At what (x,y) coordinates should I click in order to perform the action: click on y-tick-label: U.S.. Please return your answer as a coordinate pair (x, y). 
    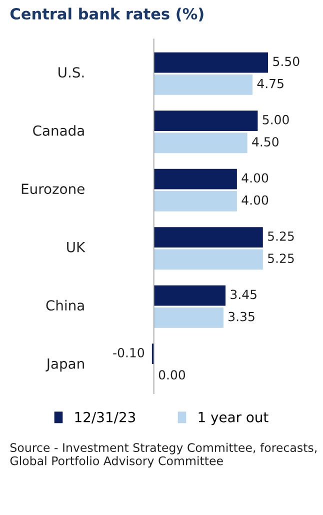
    Looking at the image, I should click on (71, 72).